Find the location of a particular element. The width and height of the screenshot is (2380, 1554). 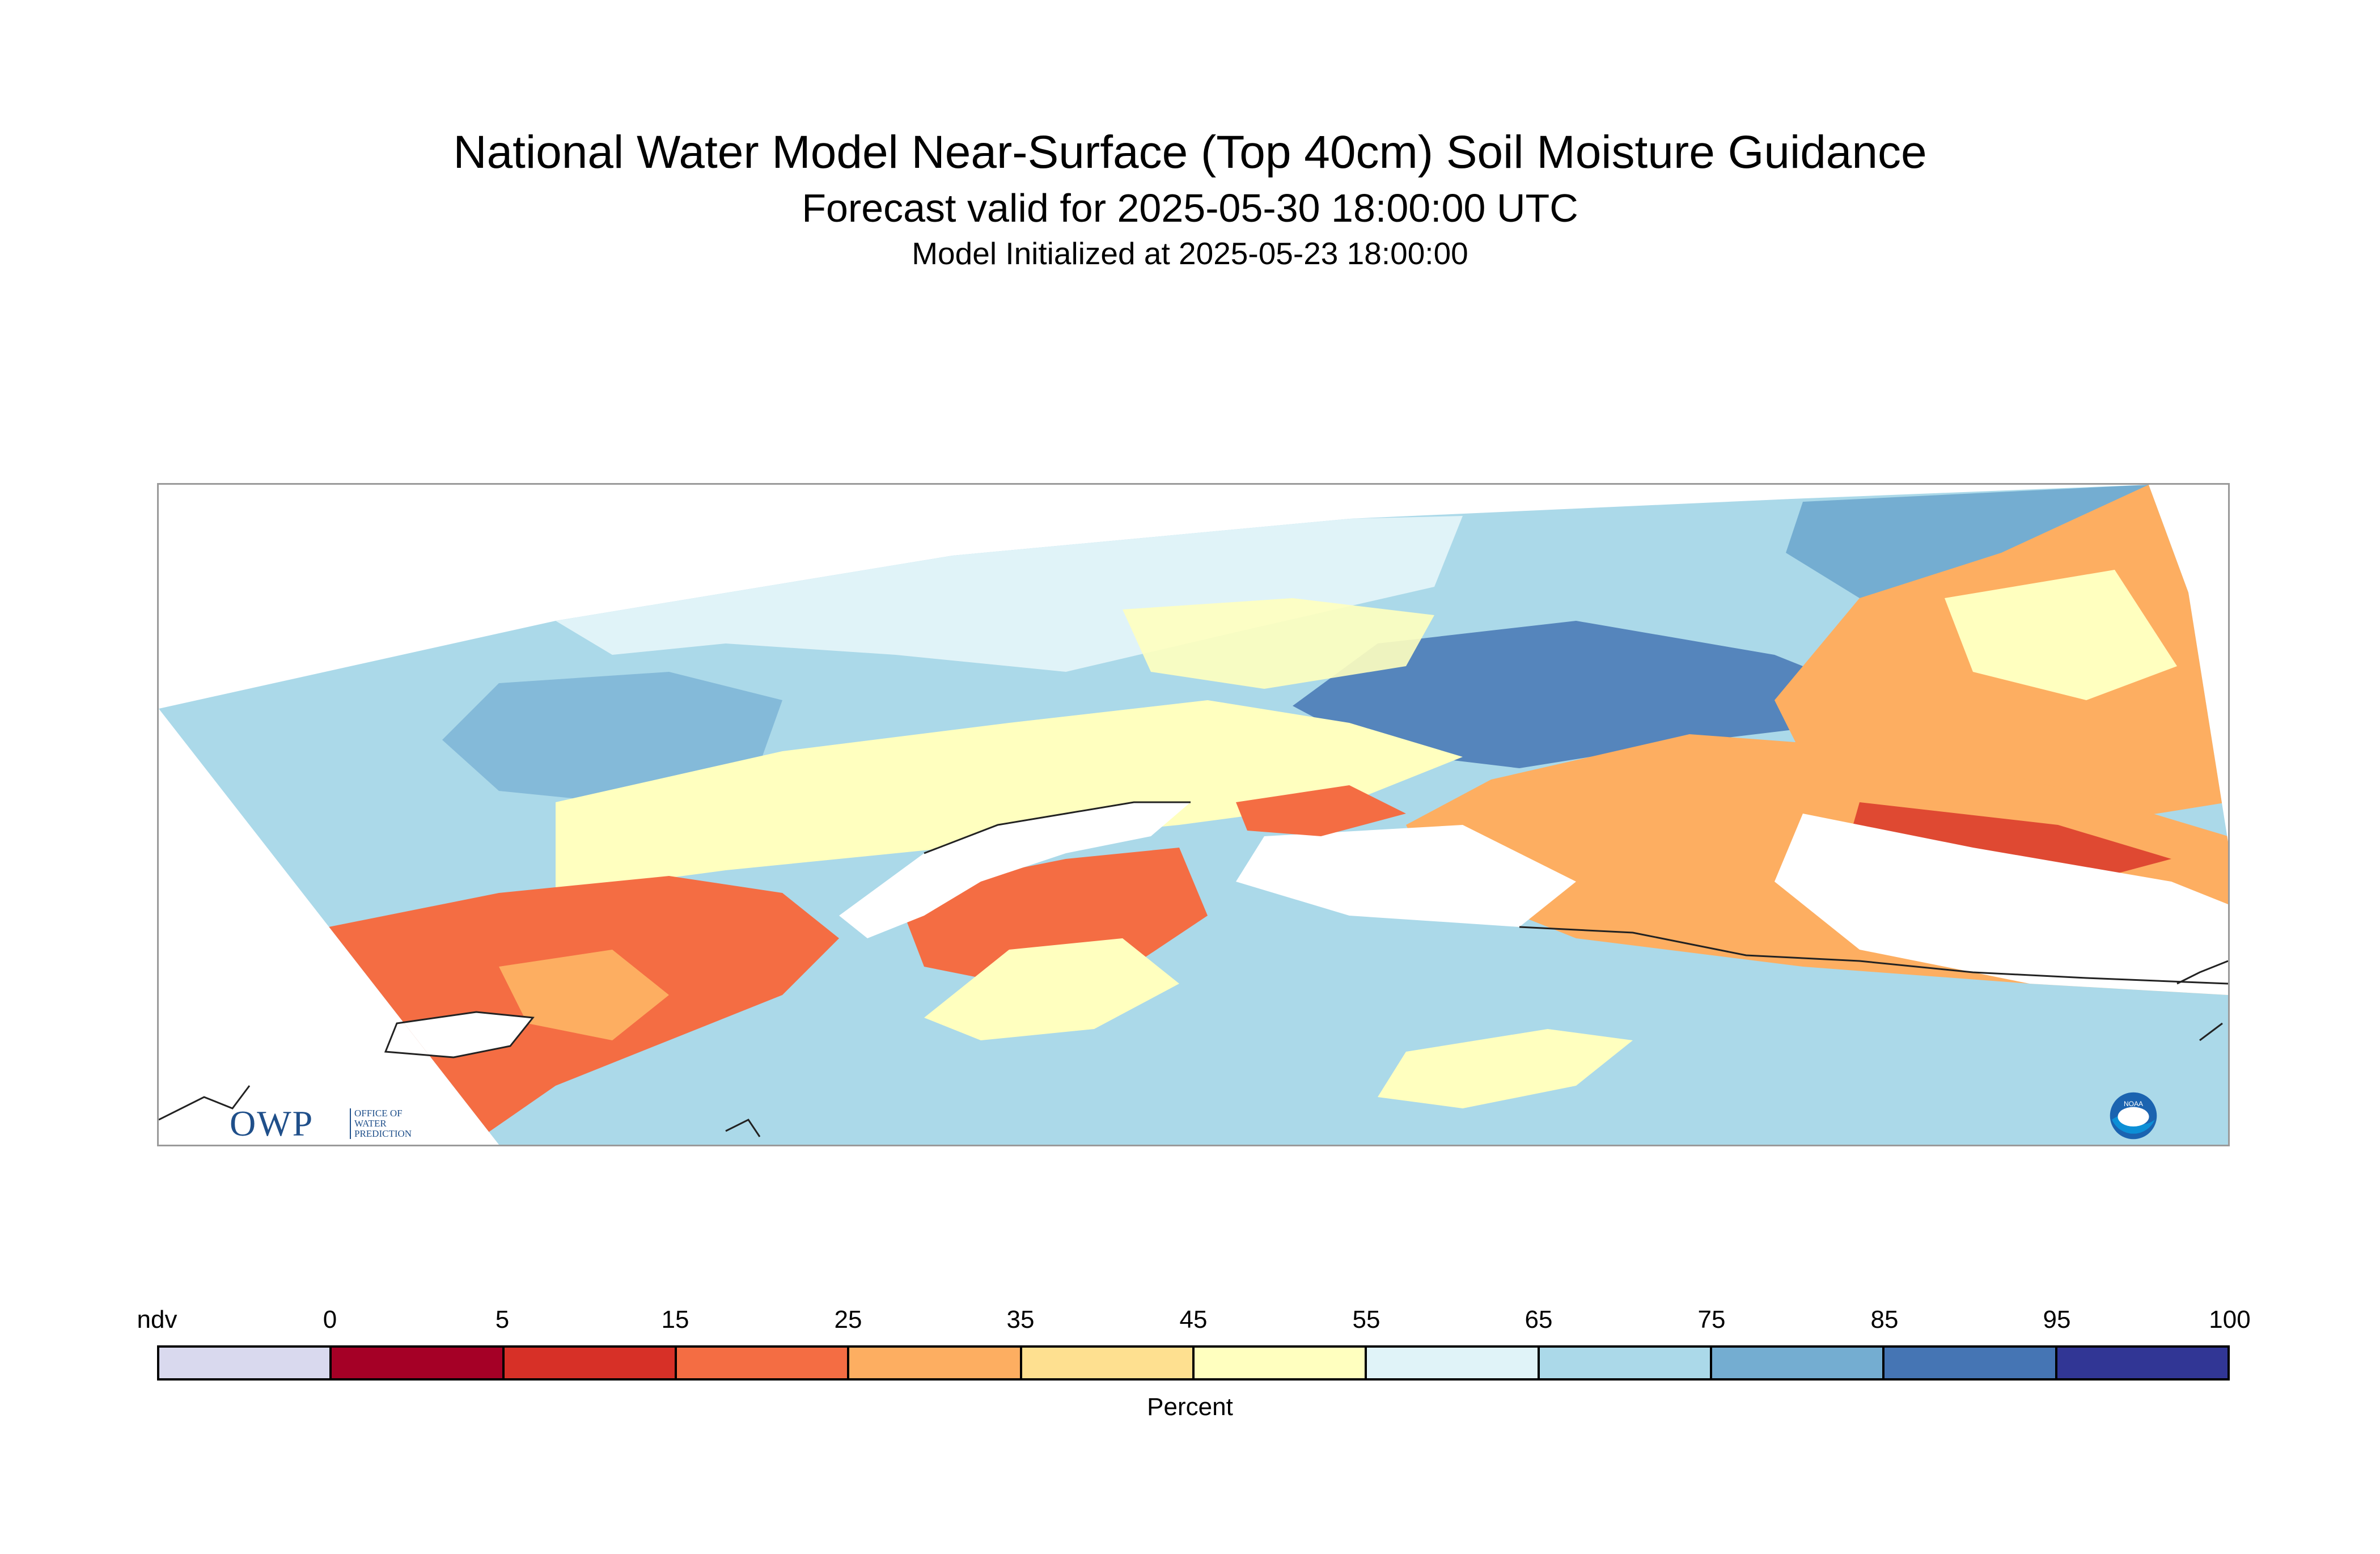

legend-tick-55: 55 is located at coordinates (1366, 1319).